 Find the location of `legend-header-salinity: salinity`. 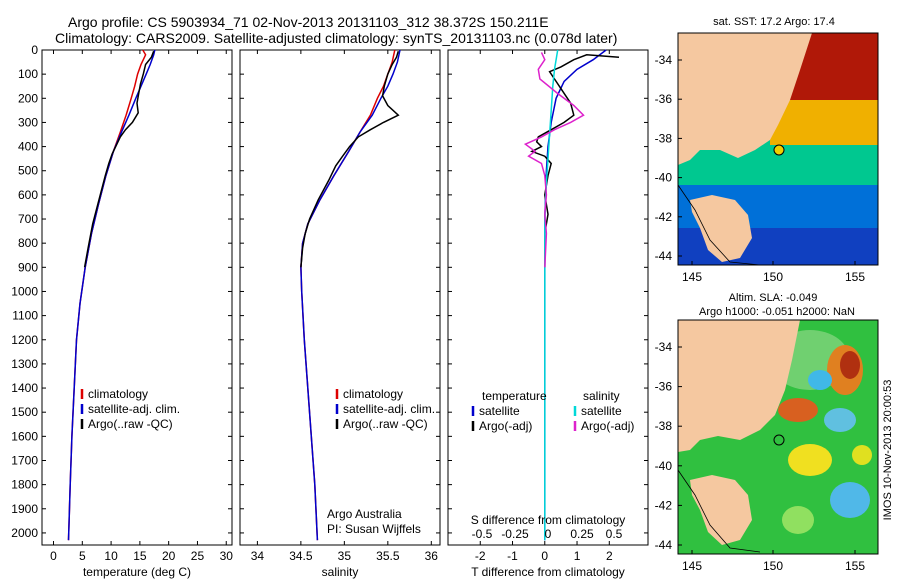

legend-header-salinity: salinity is located at coordinates (601, 396).